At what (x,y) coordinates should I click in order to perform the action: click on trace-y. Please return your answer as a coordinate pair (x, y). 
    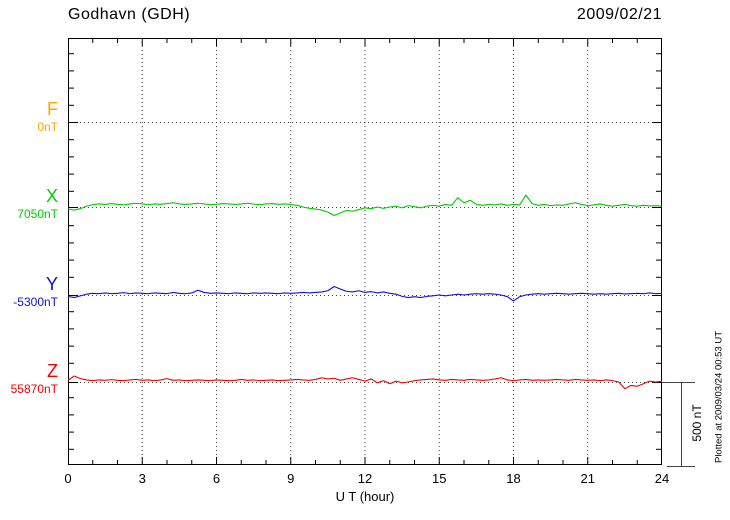
    Looking at the image, I should click on (365, 293).